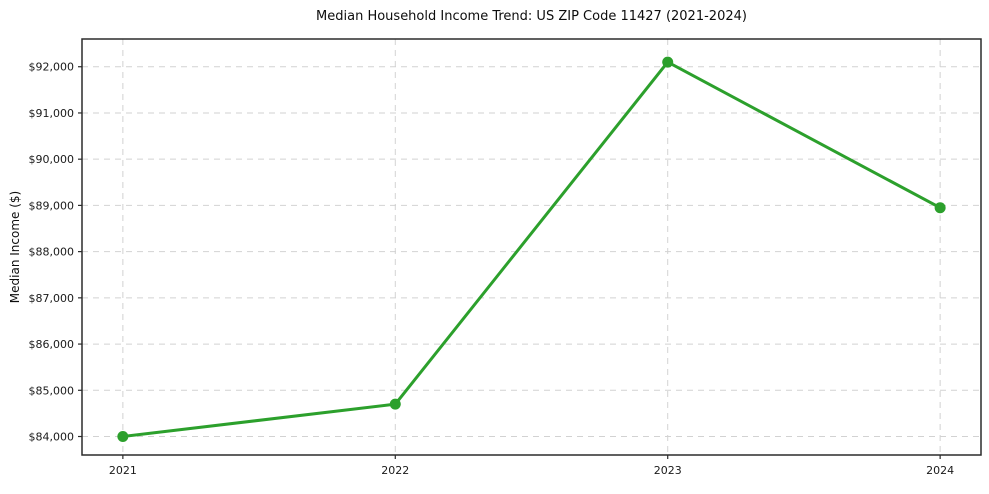 The width and height of the screenshot is (989, 494). I want to click on y-tick-label: $84,000, so click(52, 437).